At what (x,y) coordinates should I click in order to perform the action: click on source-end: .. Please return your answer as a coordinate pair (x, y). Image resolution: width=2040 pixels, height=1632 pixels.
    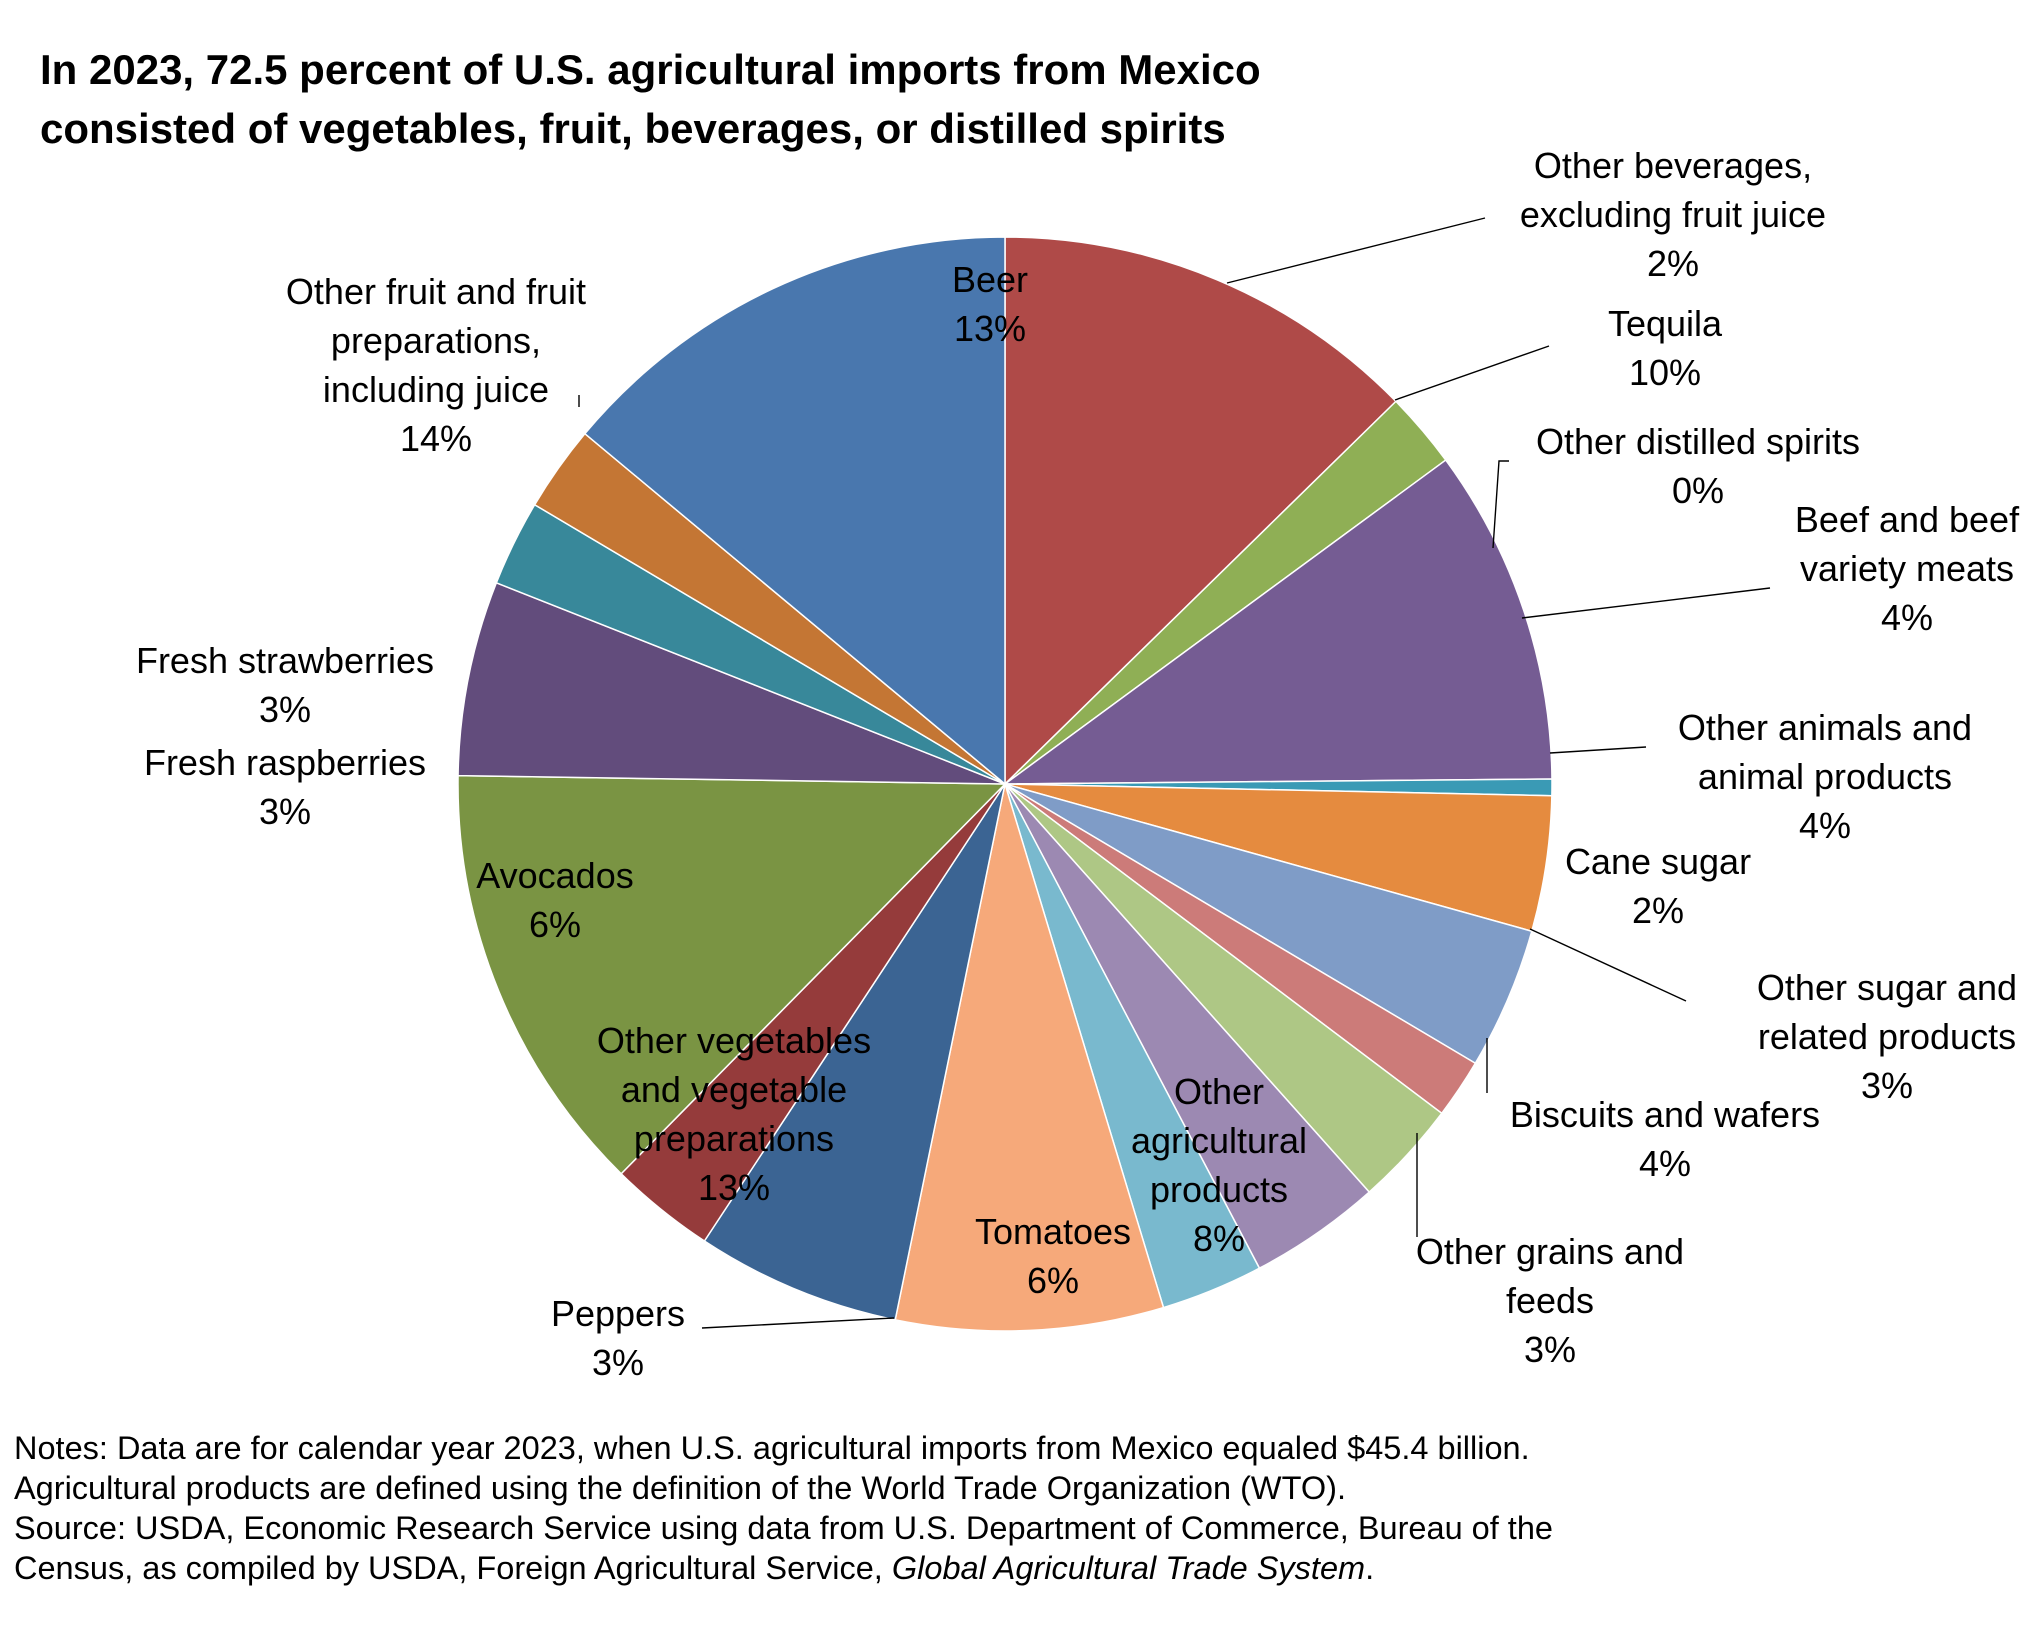
    Looking at the image, I should click on (1370, 1568).